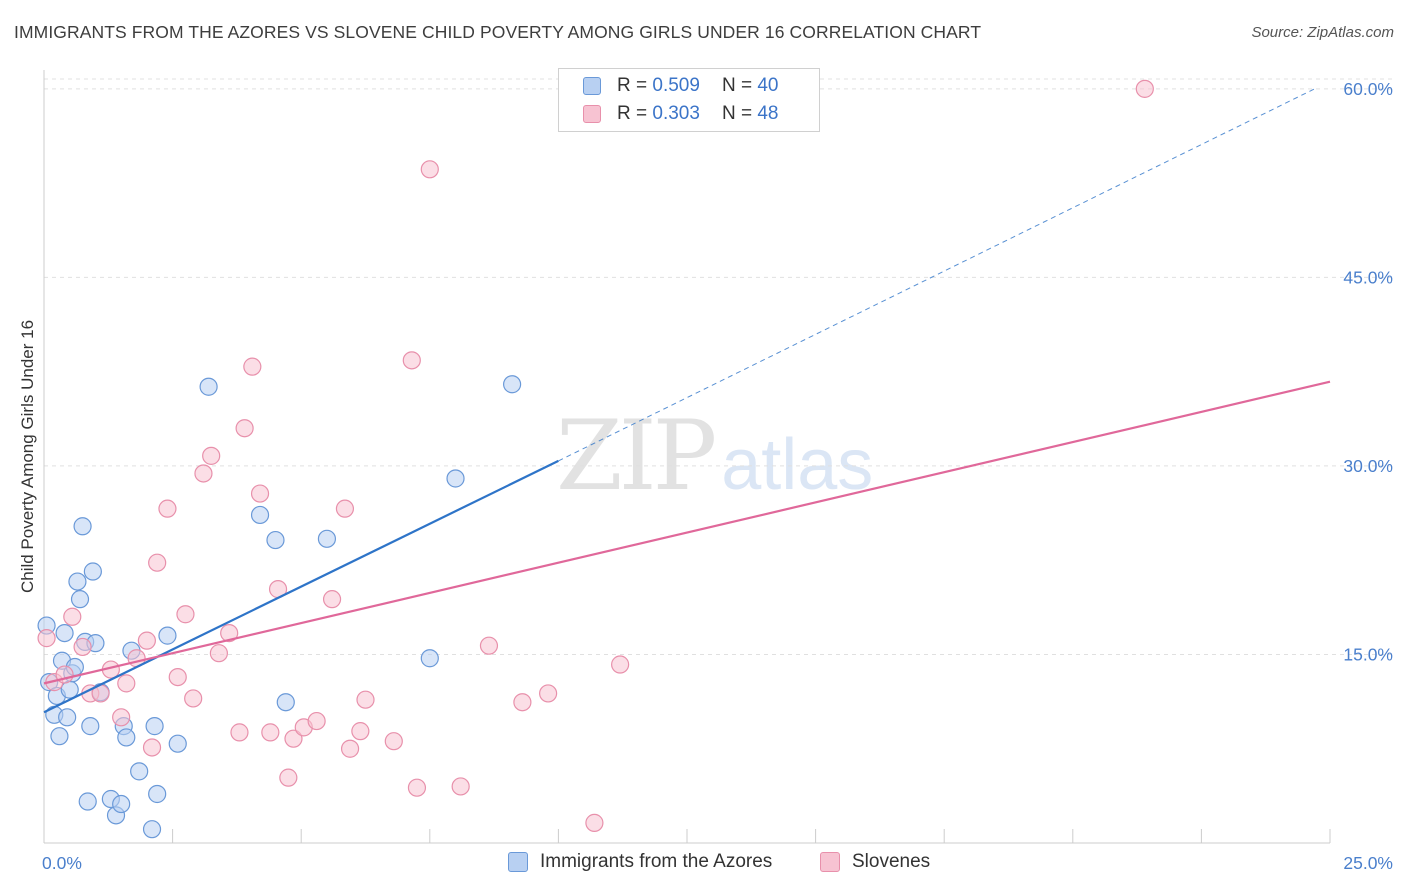  I want to click on series-legend-label: Slovenes, so click(891, 861).